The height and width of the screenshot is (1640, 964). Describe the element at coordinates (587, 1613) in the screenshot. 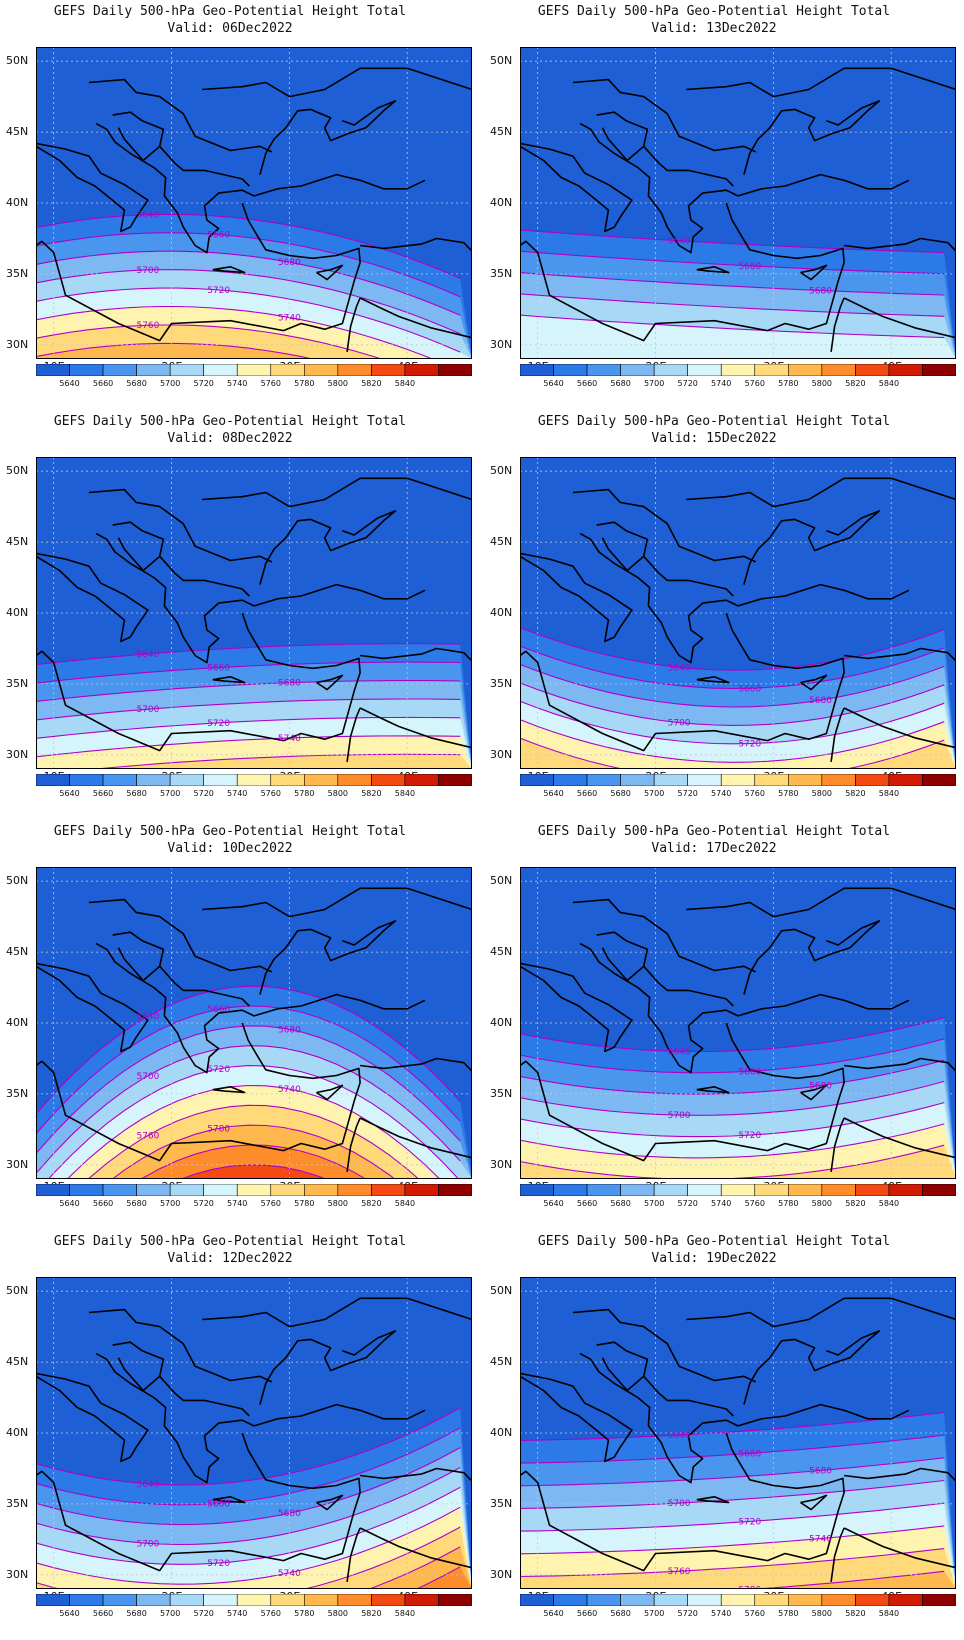

I see `colorbar-label: 5660` at that location.